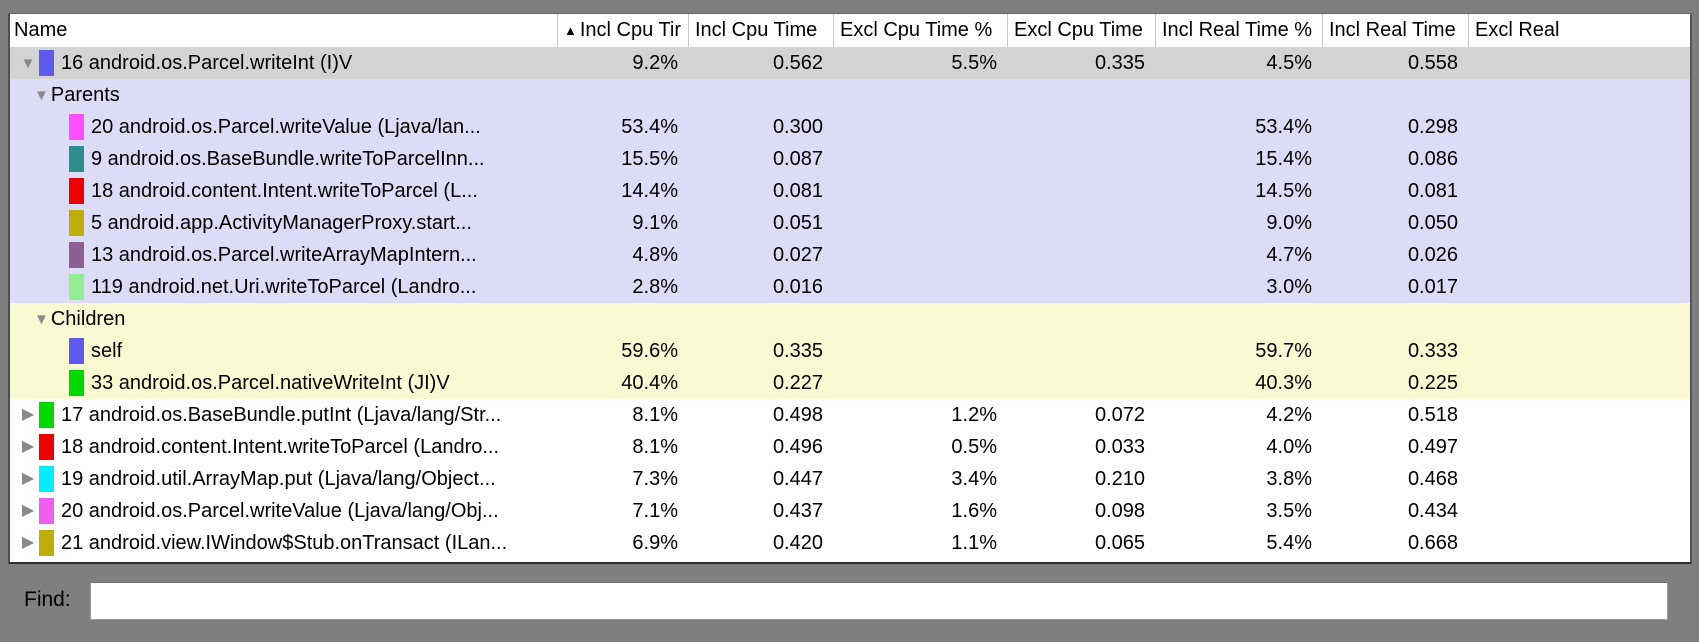 The width and height of the screenshot is (1699, 642). Describe the element at coordinates (797, 446) in the screenshot. I see `value-cell-incl-cpu-time: 0.496` at that location.